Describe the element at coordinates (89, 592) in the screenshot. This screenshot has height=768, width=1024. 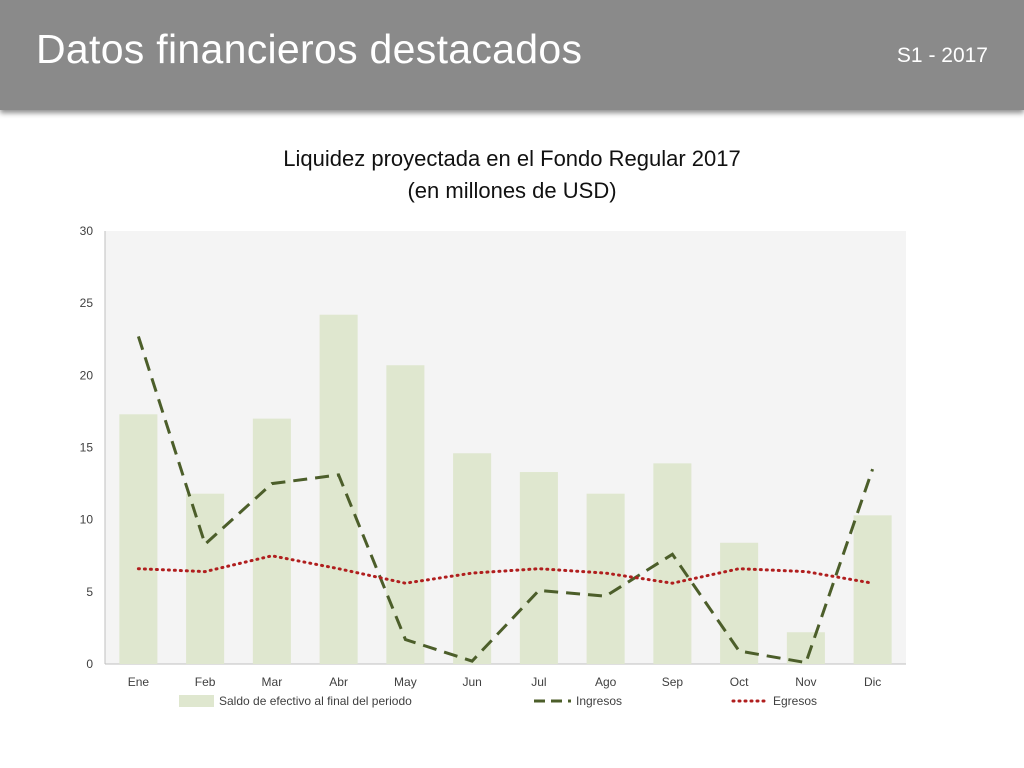
I see `y-tick-label: 5` at that location.